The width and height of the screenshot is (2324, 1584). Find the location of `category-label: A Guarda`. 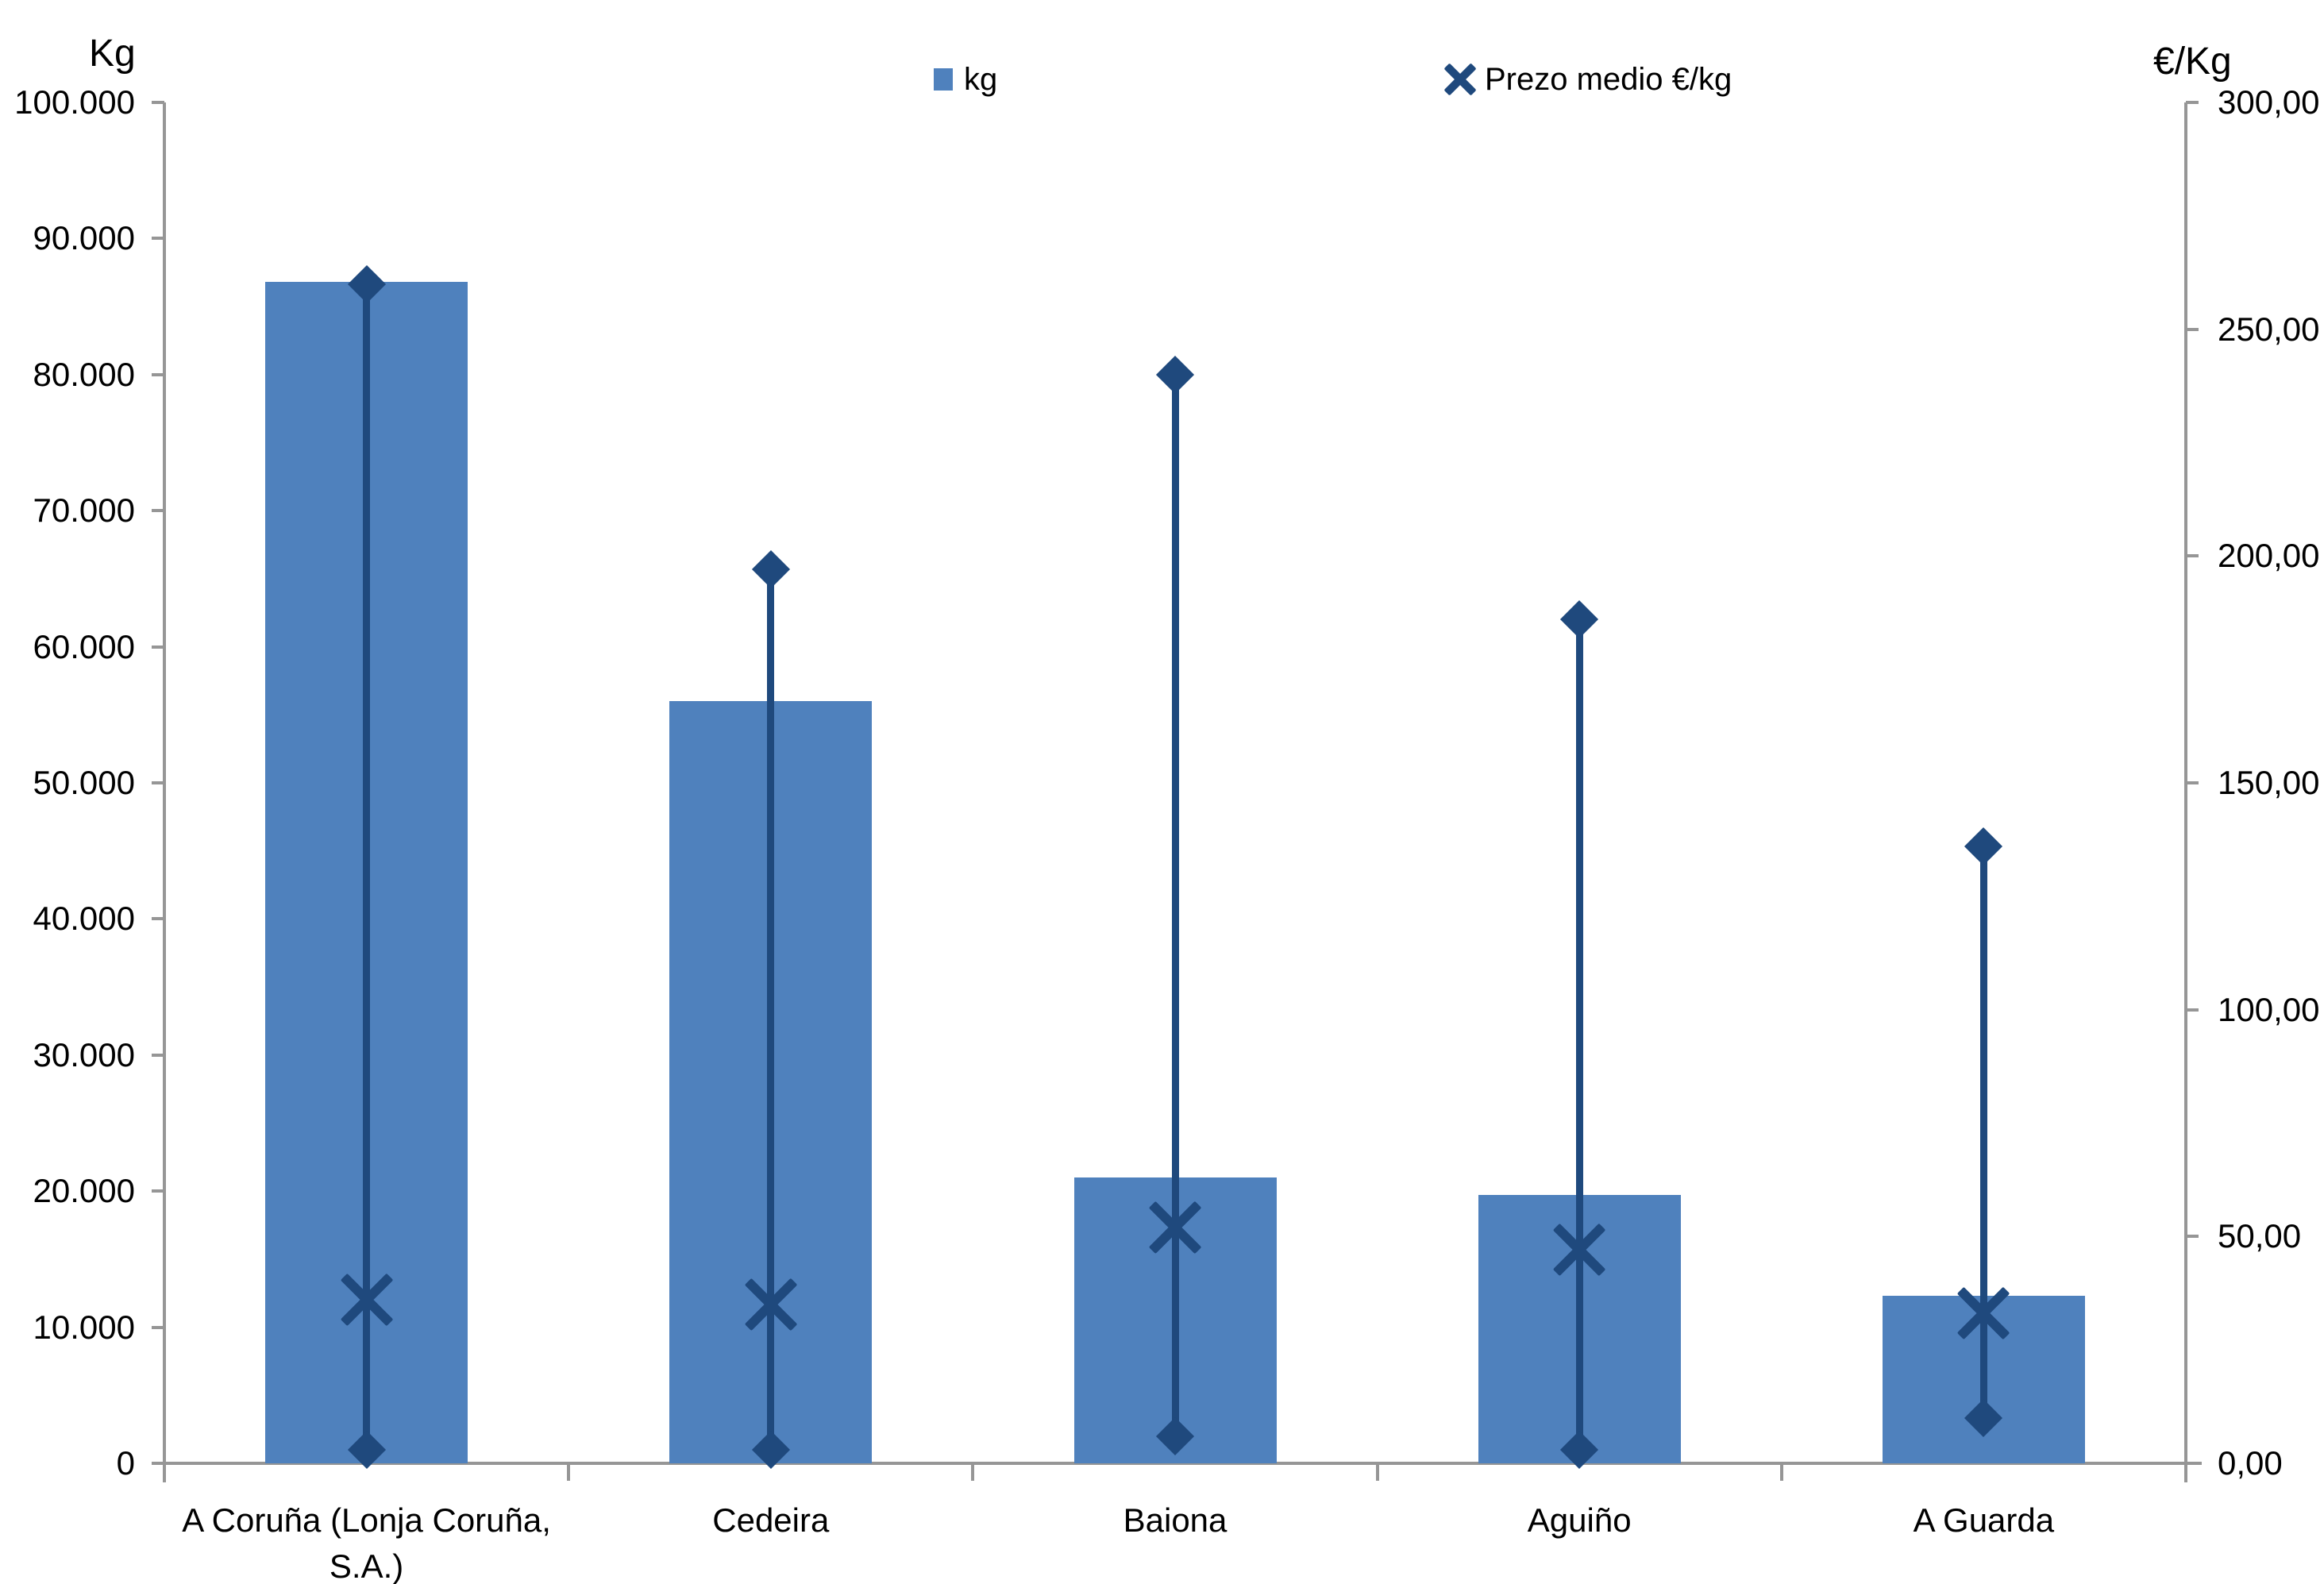

category-label: A Guarda is located at coordinates (1984, 1520).